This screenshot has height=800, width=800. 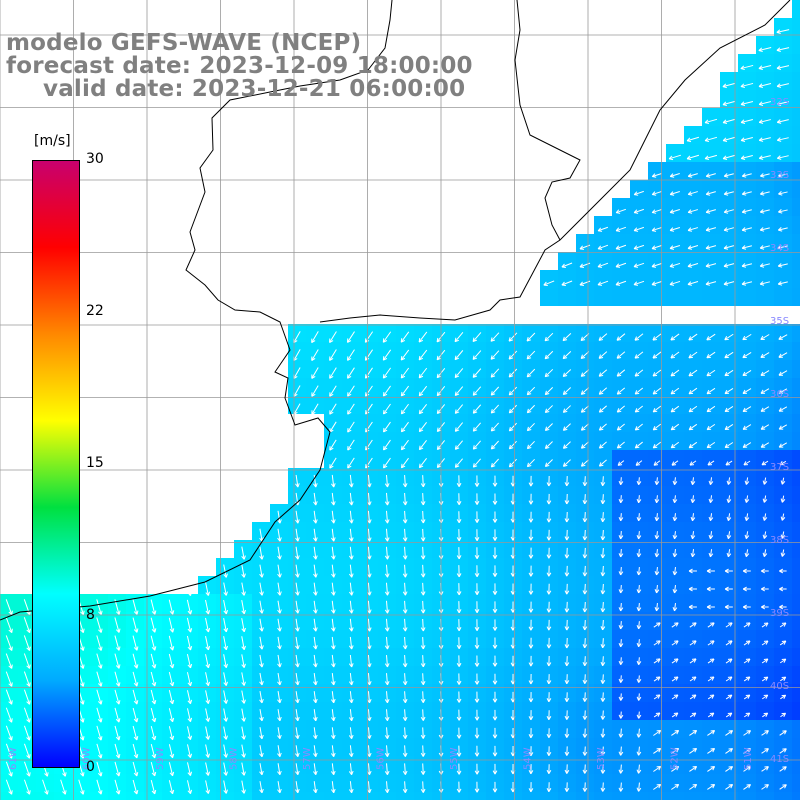 What do you see at coordinates (184, 43) in the screenshot?
I see `model-title: modelo GEFS-WAVE (NCEP)` at bounding box center [184, 43].